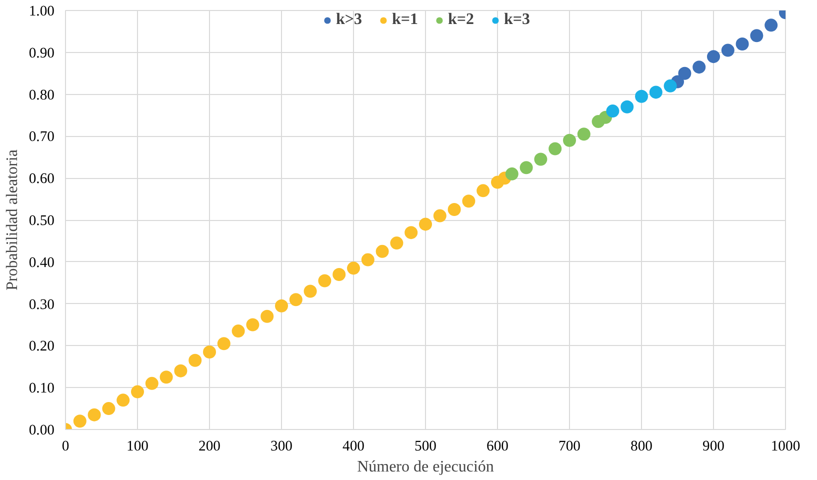  What do you see at coordinates (517, 20) in the screenshot?
I see `legend-label: k=3` at bounding box center [517, 20].